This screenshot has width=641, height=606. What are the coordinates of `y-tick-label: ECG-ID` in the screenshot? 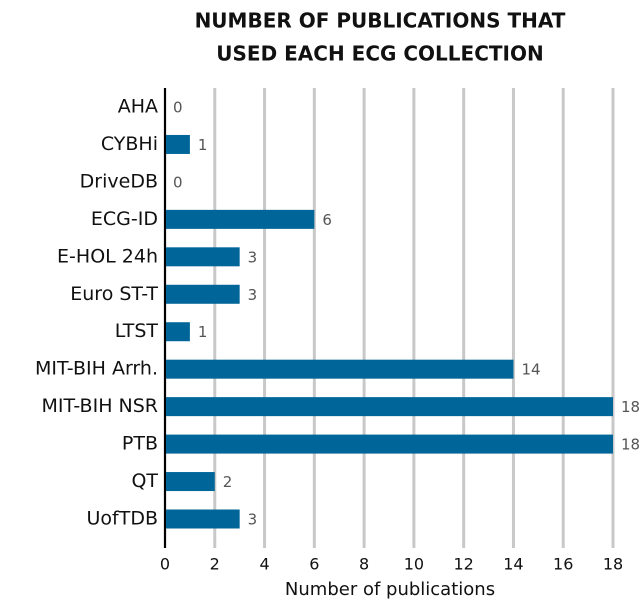 It's located at (124, 219).